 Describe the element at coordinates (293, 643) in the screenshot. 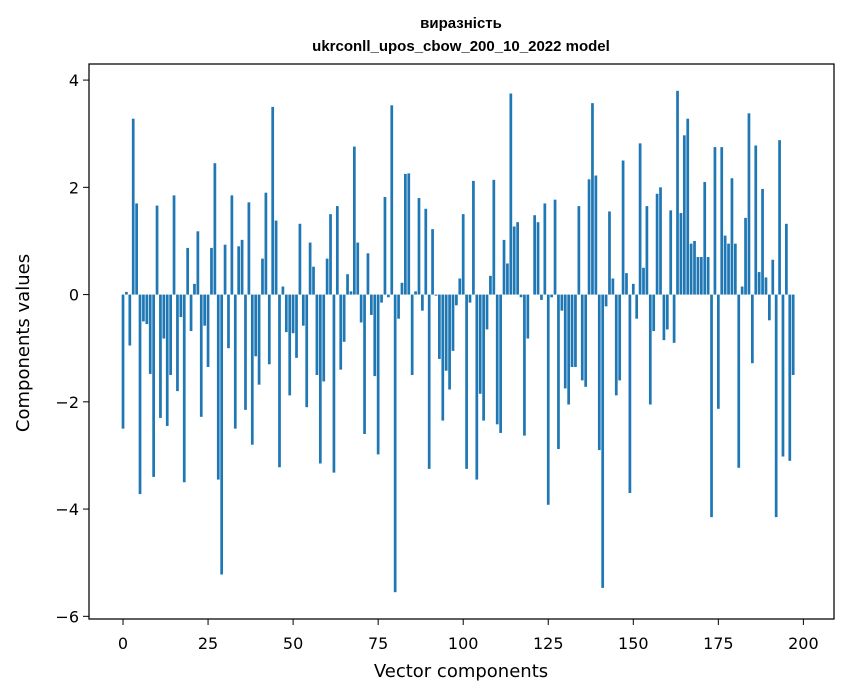

I see `x-tick-label: 50` at that location.